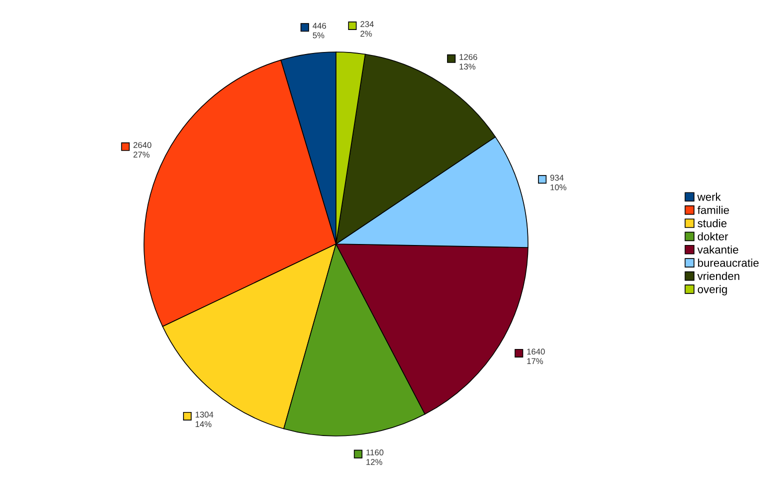 This screenshot has width=776, height=488. I want to click on data-label: 934 10%, so click(558, 182).